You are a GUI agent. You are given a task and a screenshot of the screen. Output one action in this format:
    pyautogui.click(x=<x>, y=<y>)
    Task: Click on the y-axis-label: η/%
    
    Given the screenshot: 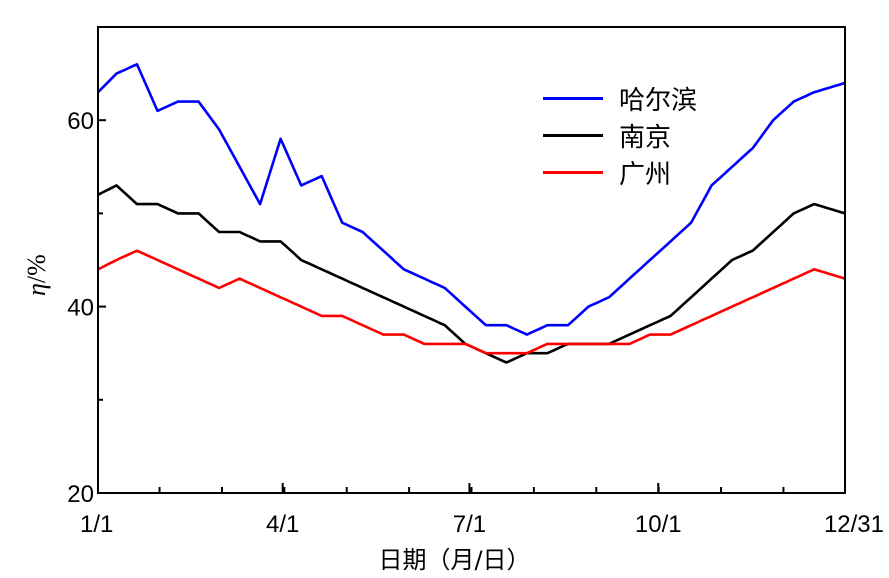 What is the action you would take?
    pyautogui.click(x=37, y=275)
    